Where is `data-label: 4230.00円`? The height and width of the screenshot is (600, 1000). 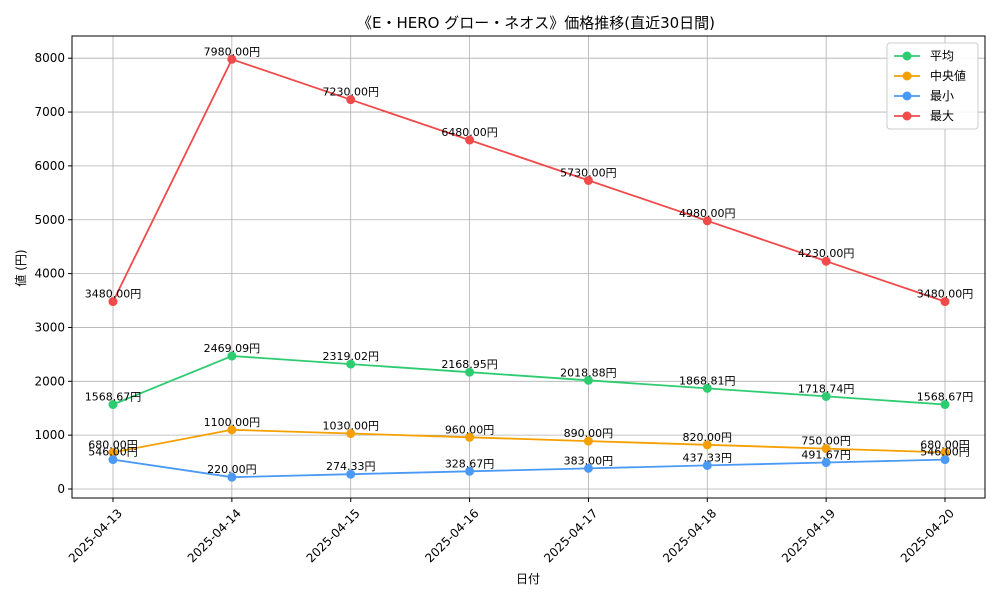 data-label: 4230.00円 is located at coordinates (826, 253).